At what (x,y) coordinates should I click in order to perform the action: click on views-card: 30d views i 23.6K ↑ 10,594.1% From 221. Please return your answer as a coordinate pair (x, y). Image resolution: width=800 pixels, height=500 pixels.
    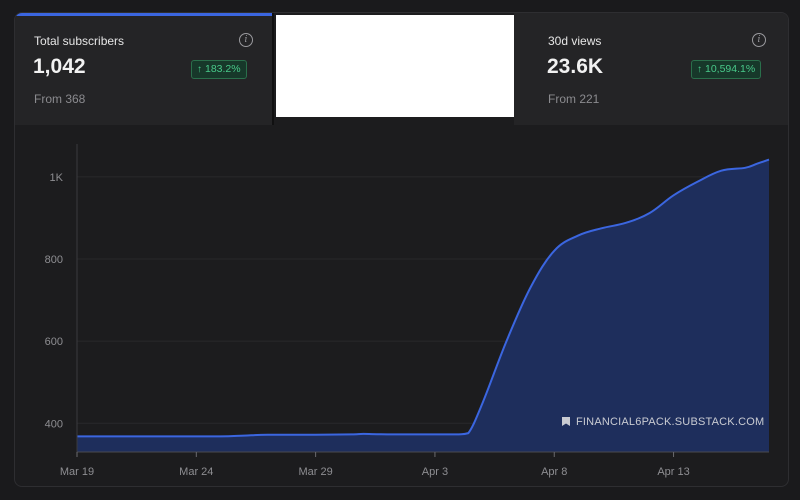
    Looking at the image, I should click on (651, 69).